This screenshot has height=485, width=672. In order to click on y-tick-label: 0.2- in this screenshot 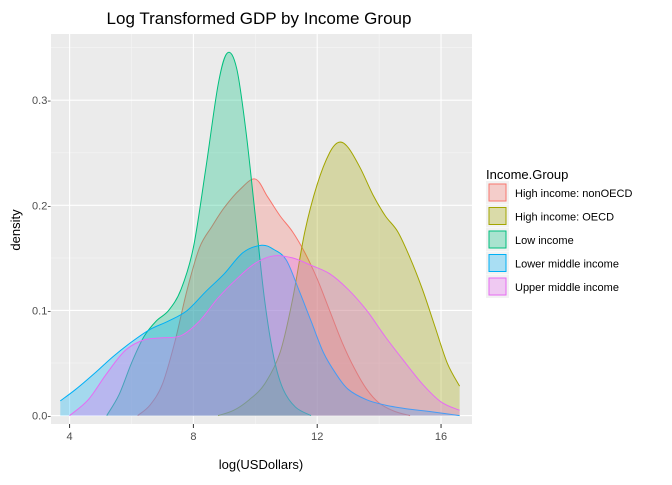, I will do `click(41, 206)`.